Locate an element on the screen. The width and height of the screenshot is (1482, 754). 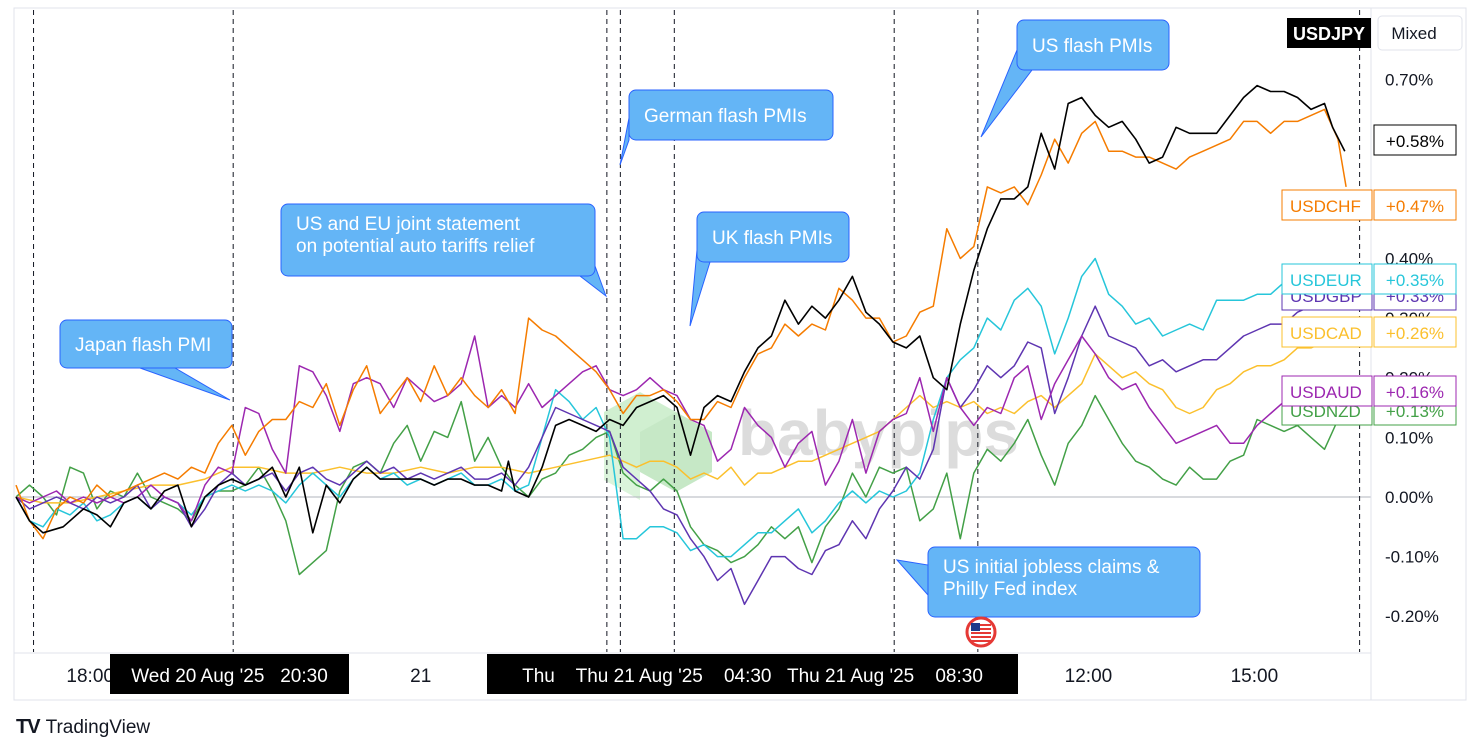
value-tag-usdchf: USDCHF +0.47% is located at coordinates (1369, 205).